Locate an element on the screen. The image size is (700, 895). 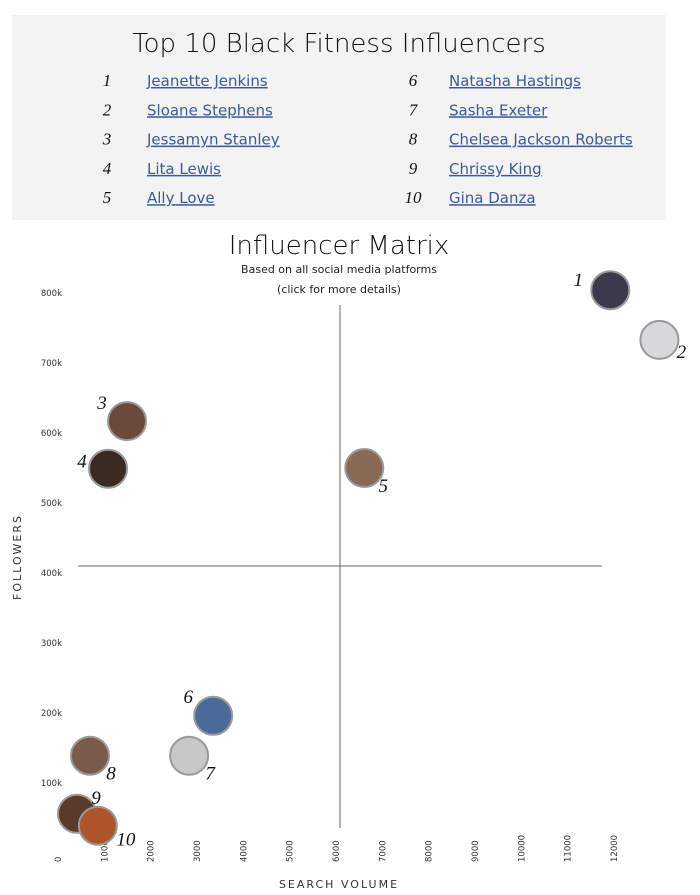
point-label: 4 is located at coordinates (82, 462).